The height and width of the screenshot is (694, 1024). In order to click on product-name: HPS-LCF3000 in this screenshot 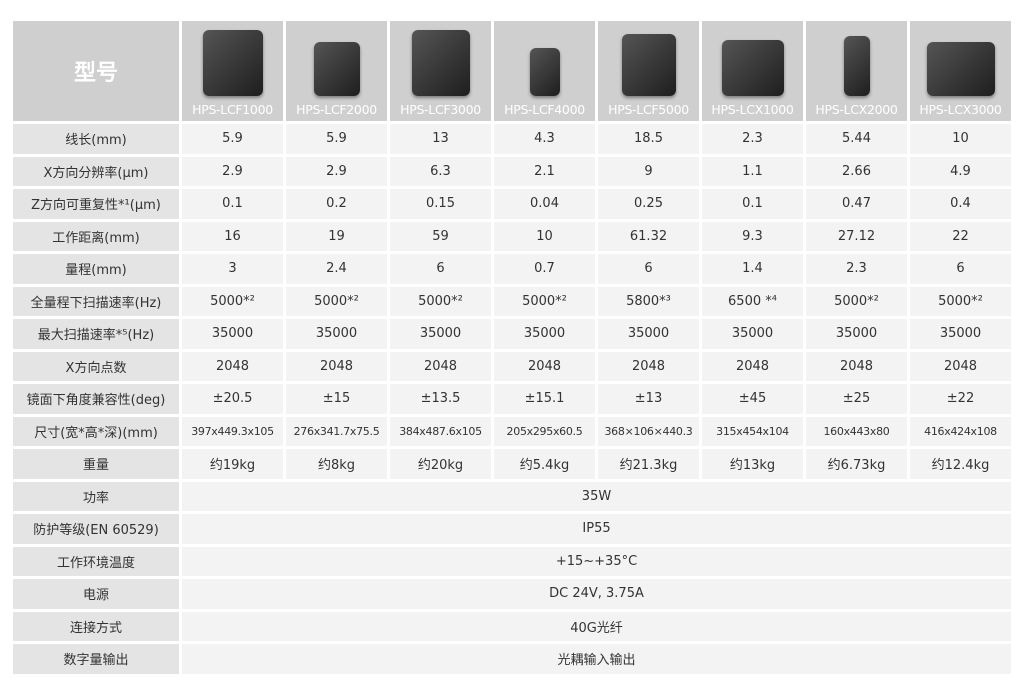, I will do `click(440, 109)`.